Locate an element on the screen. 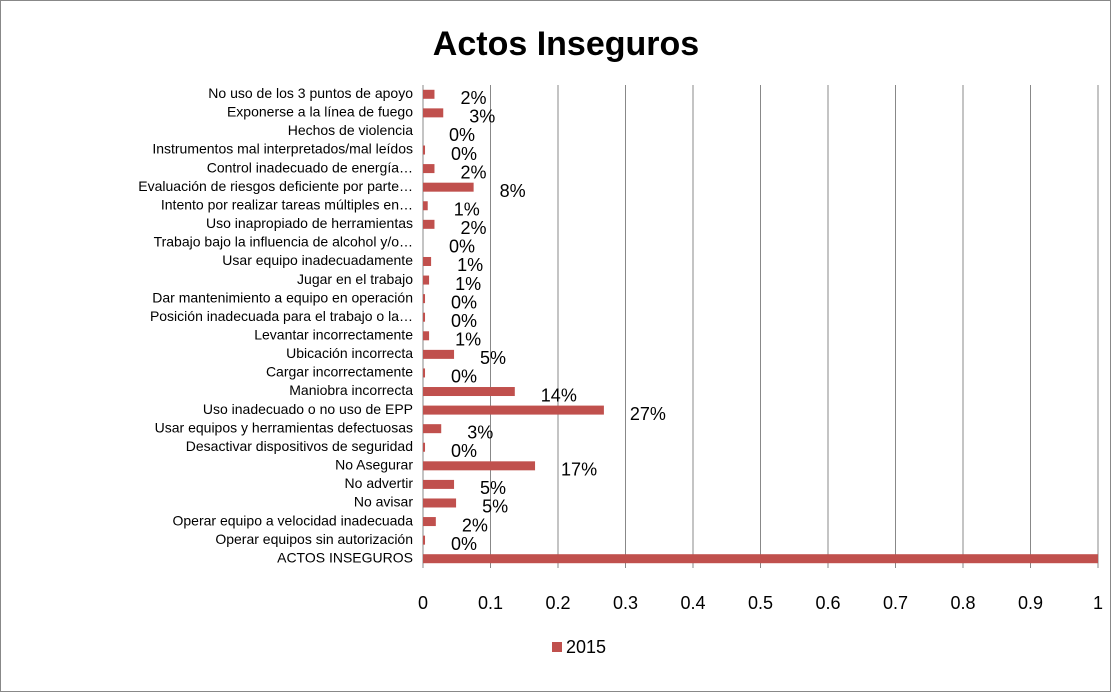 This screenshot has height=693, width=1112. x-tick-label: 0.6 is located at coordinates (827, 603).